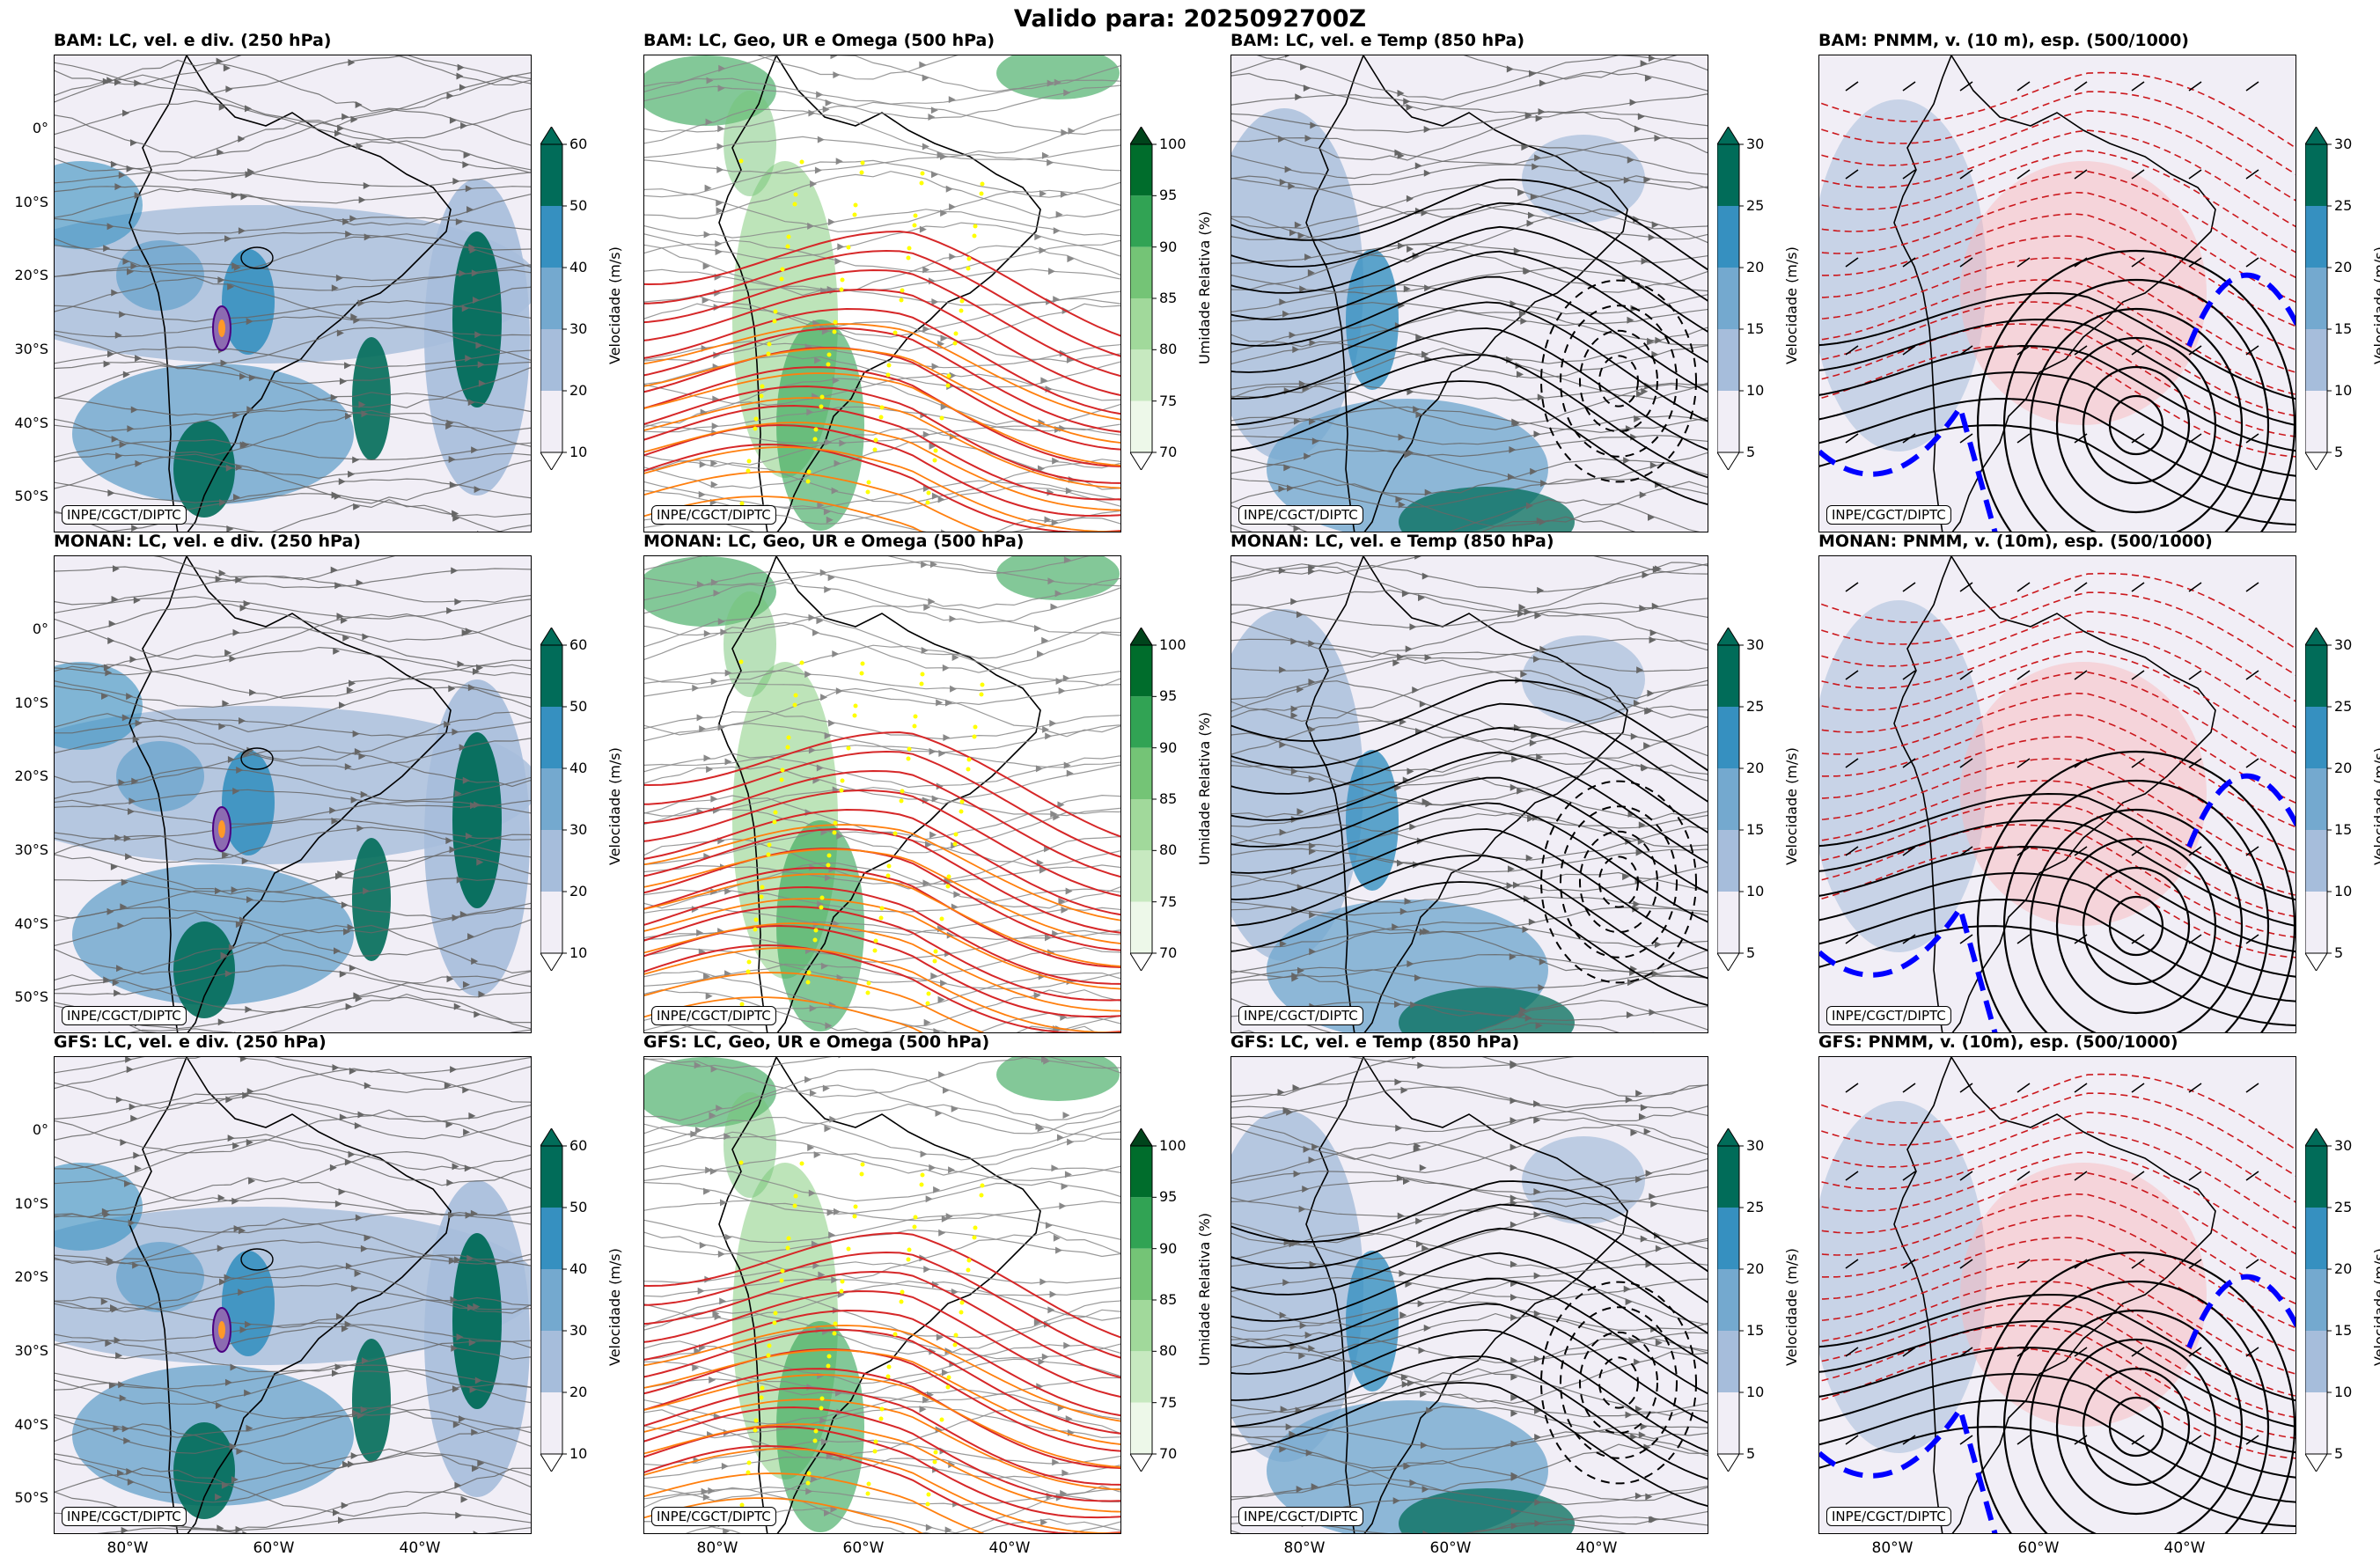 The height and width of the screenshot is (1564, 2380). I want to click on panel-title: GFS: LC, vel. e div. (250 hPa), so click(190, 1042).